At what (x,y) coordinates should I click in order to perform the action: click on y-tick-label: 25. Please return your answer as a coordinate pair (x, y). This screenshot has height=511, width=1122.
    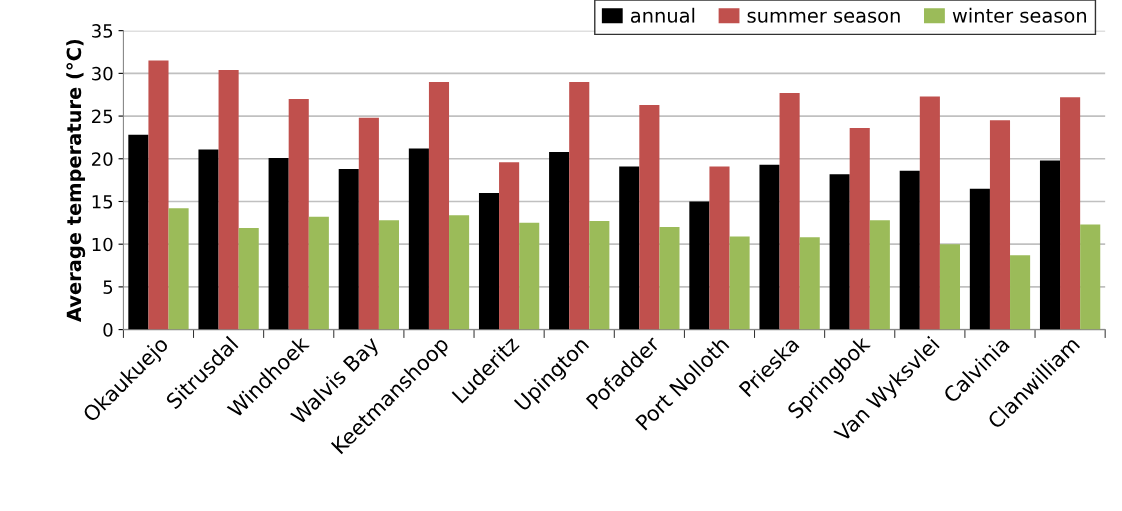
    Looking at the image, I should click on (102, 116).